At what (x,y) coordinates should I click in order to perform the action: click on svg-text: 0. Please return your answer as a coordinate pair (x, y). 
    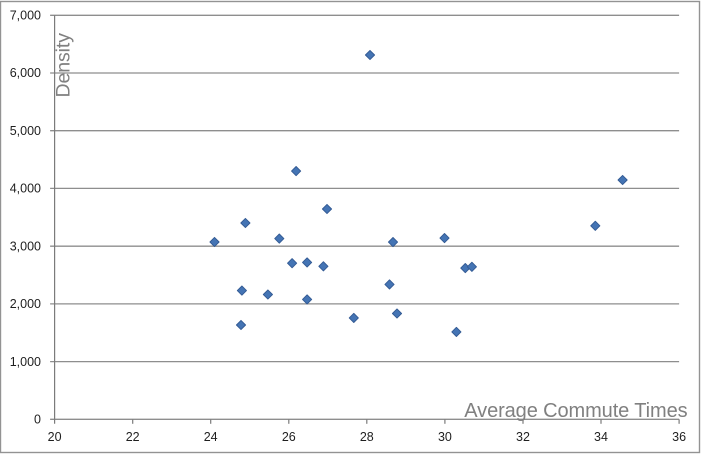
    Looking at the image, I should click on (37, 420).